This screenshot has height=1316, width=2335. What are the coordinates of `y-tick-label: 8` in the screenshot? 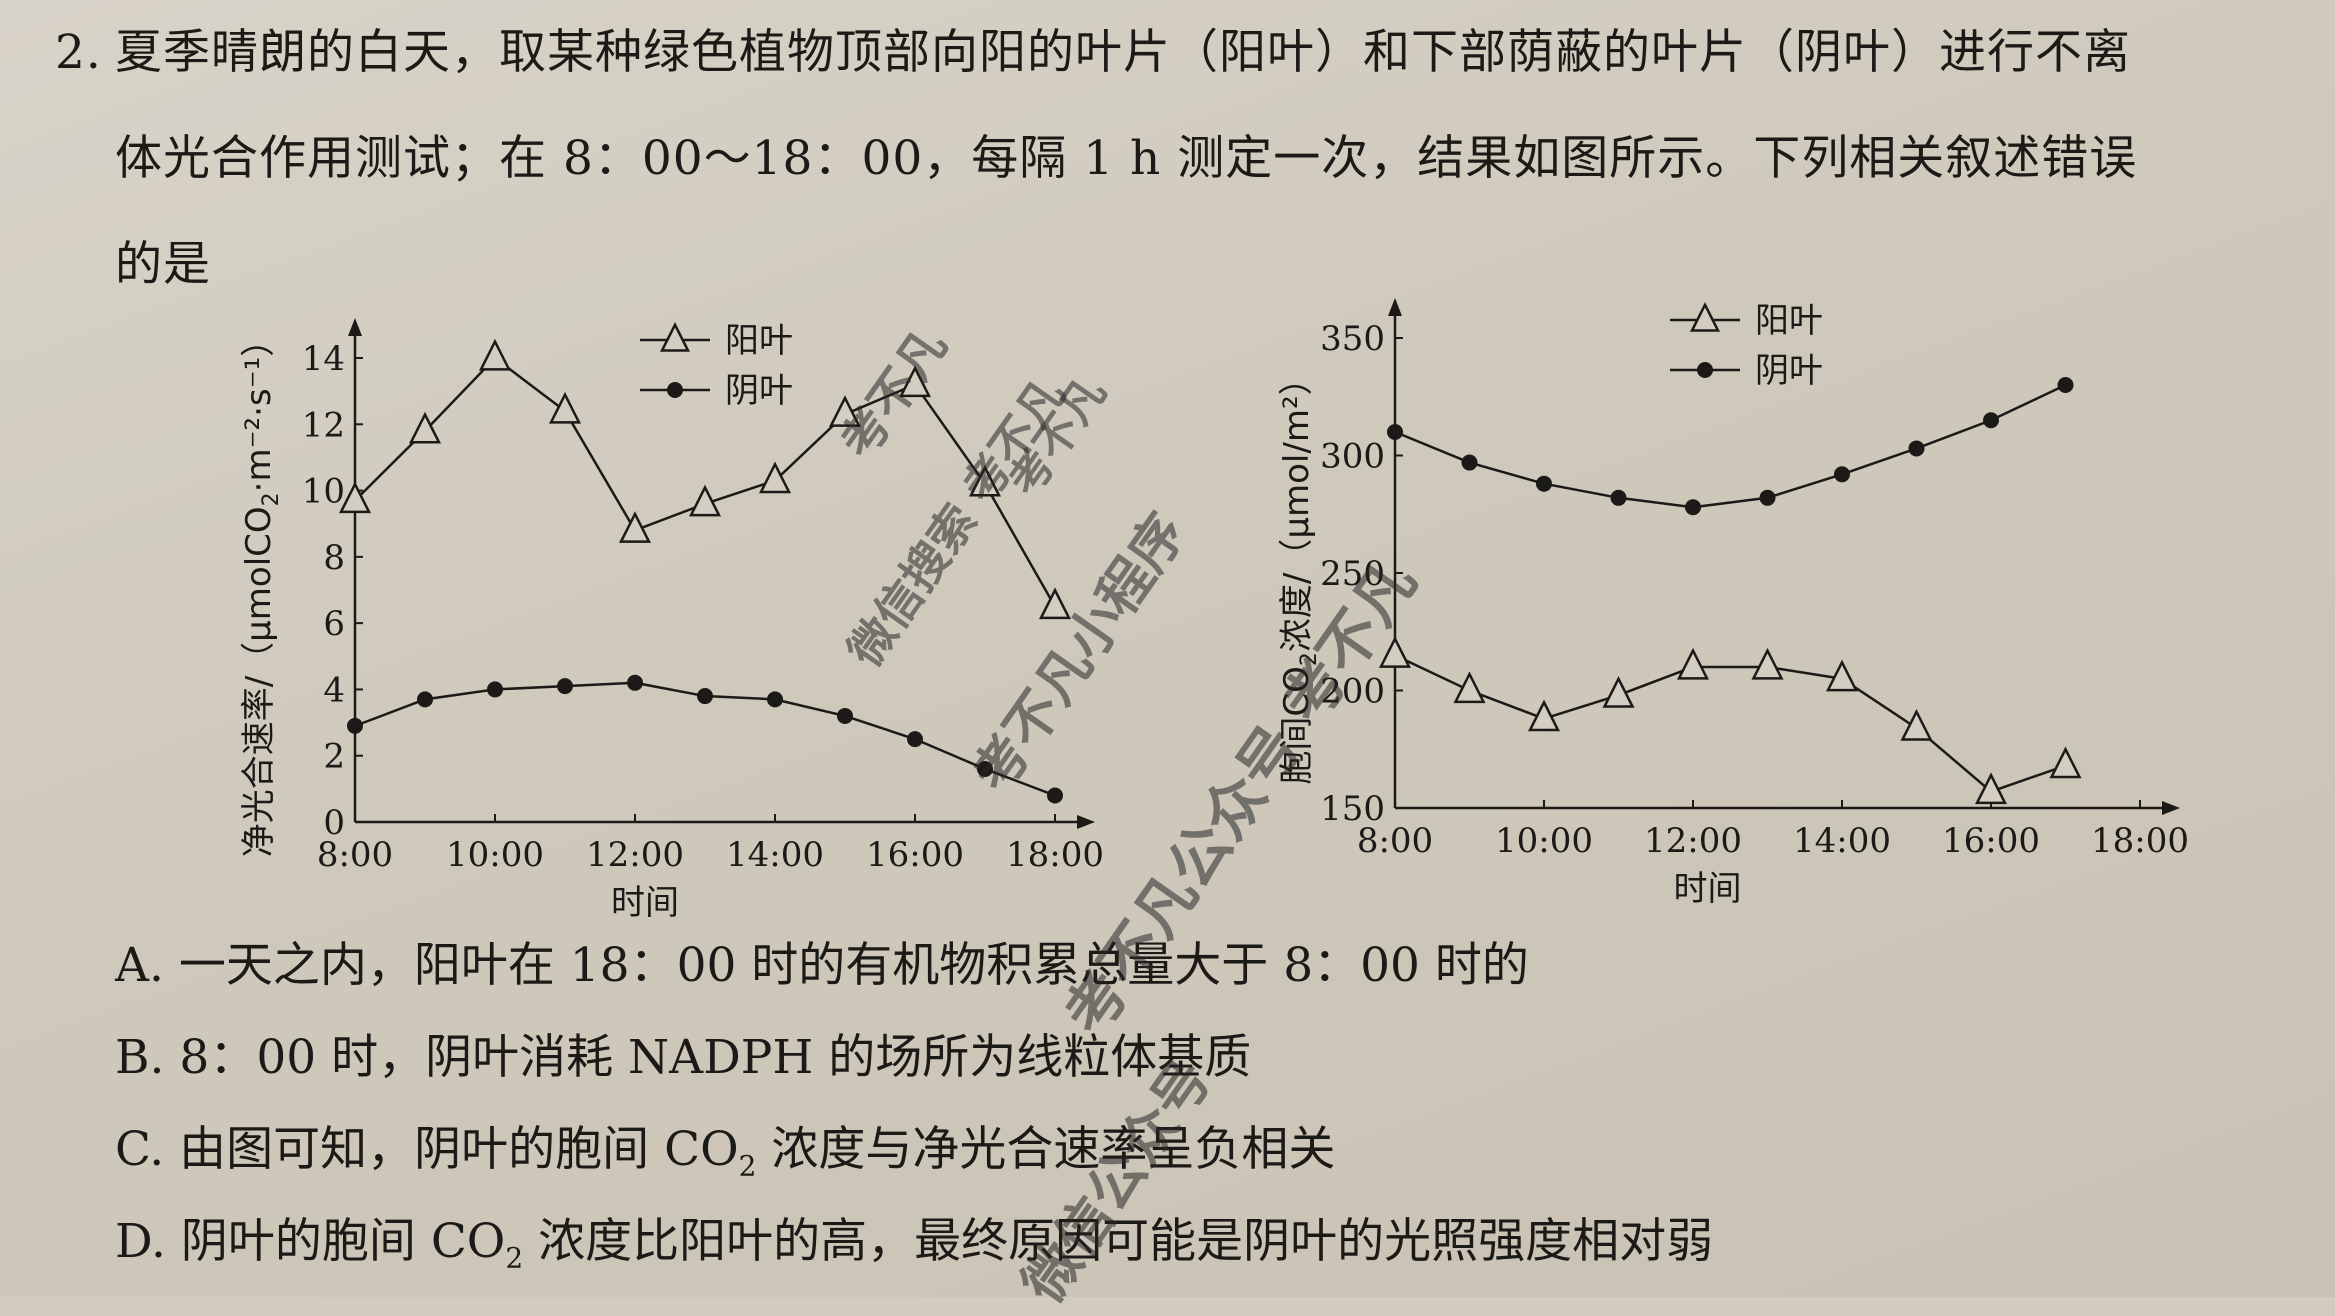 It's located at (334, 558).